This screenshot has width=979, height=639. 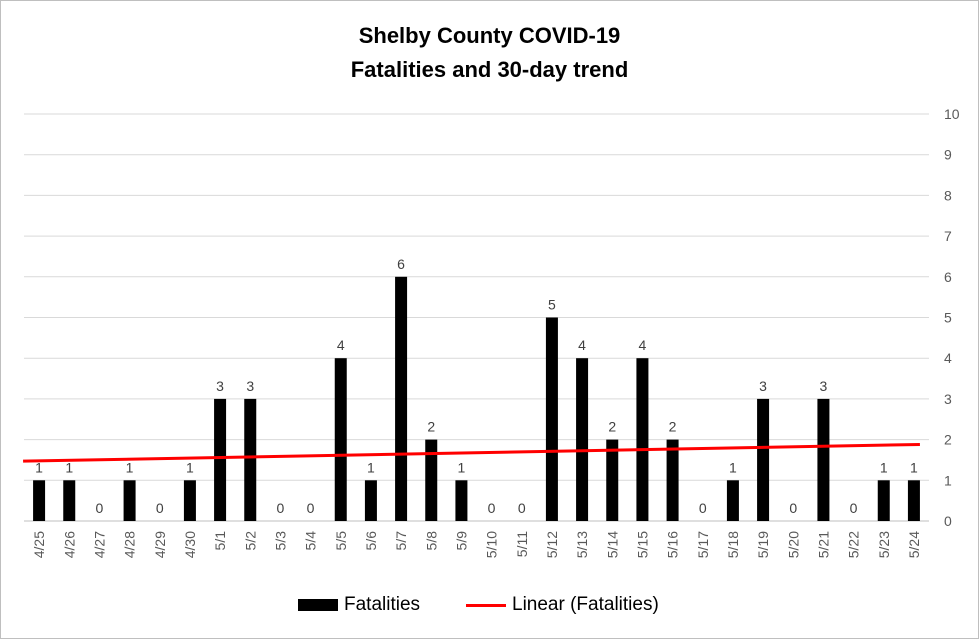 What do you see at coordinates (382, 604) in the screenshot?
I see `legend-label-fatalities: Fatalities` at bounding box center [382, 604].